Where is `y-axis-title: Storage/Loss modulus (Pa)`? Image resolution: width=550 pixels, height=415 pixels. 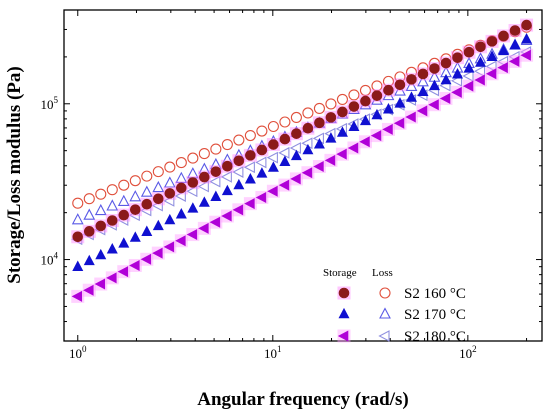 y-axis-title: Storage/Loss modulus (Pa) is located at coordinates (14, 174).